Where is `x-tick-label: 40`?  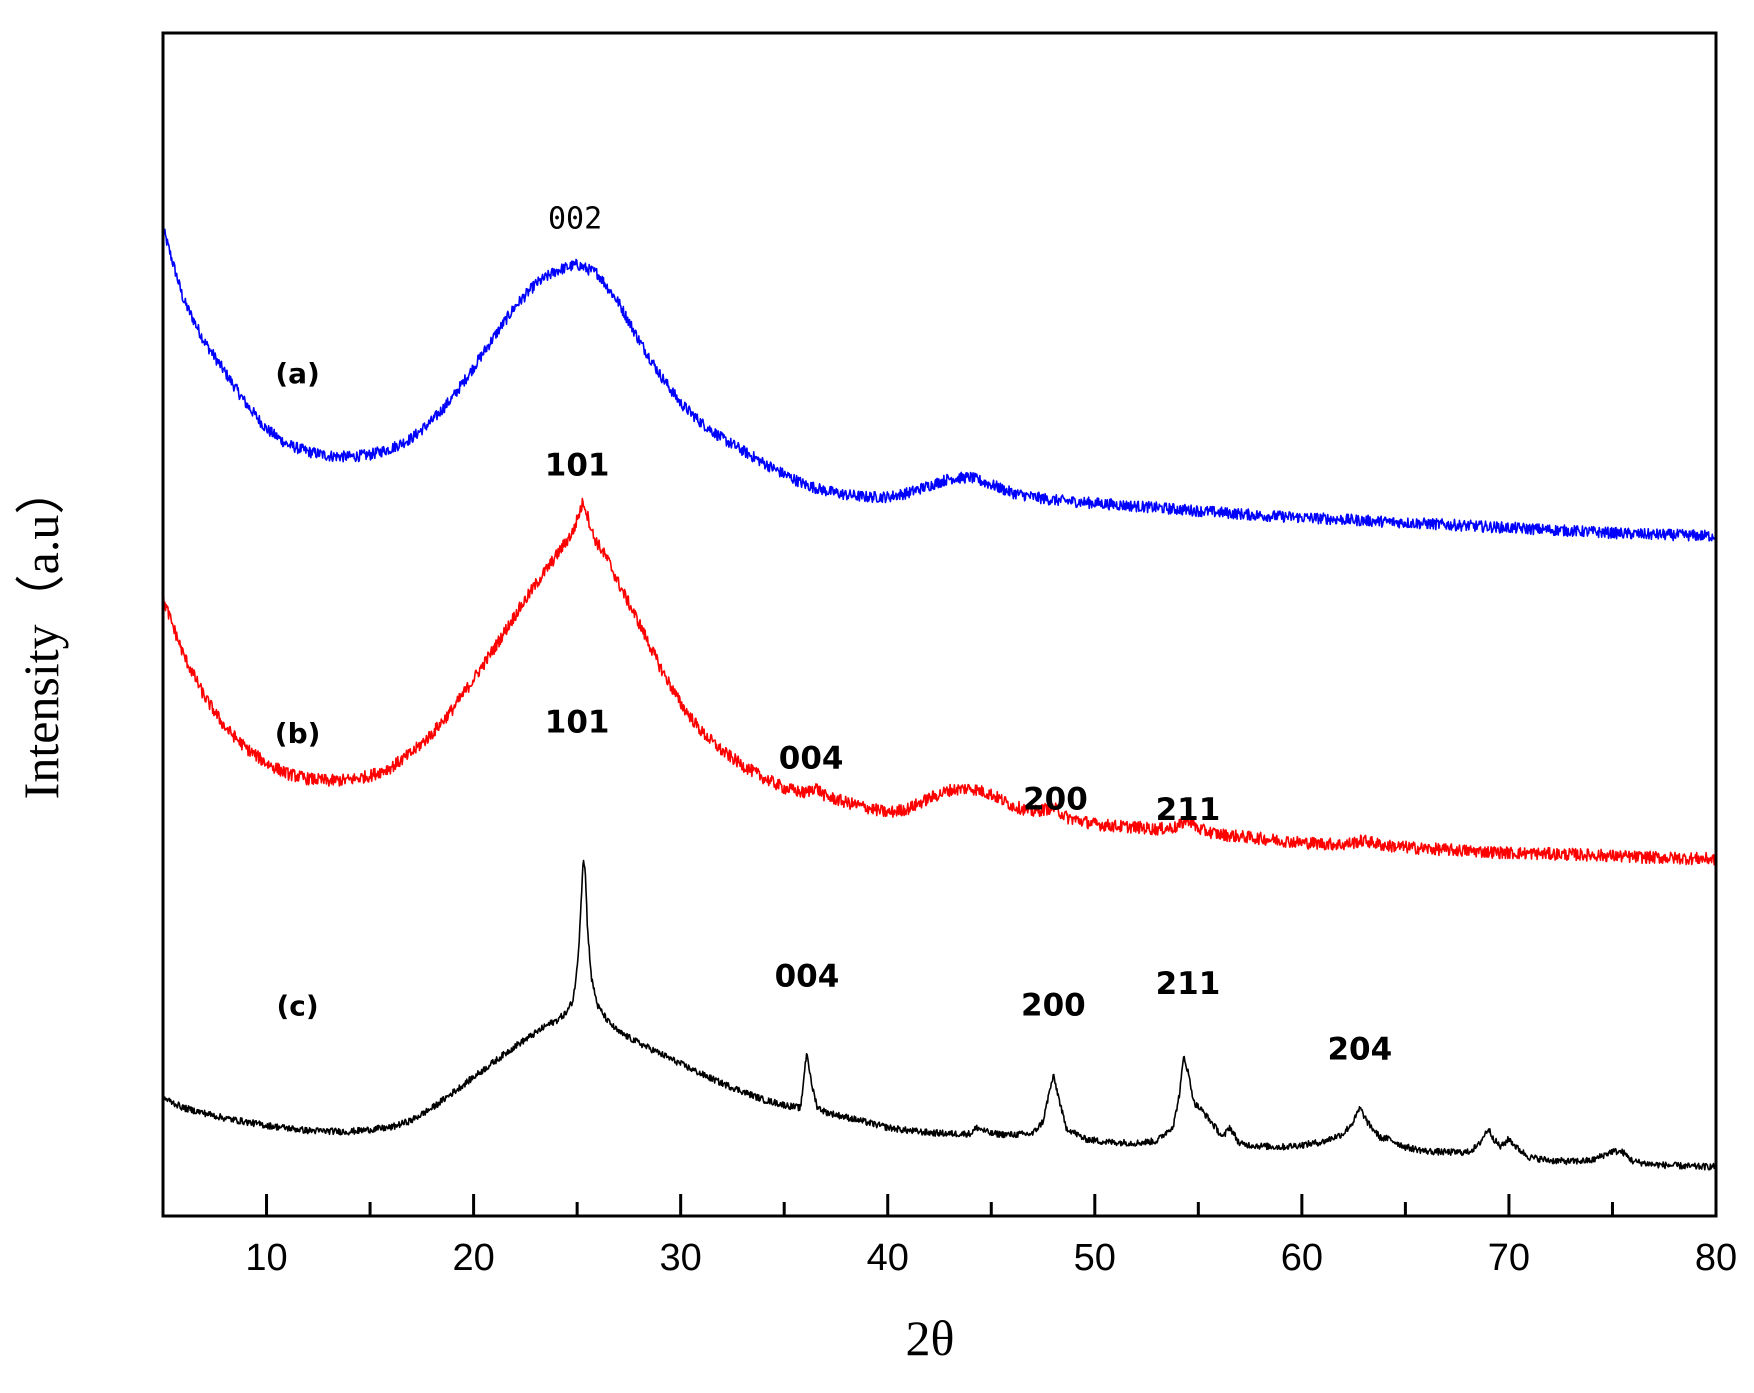 x-tick-label: 40 is located at coordinates (888, 1258).